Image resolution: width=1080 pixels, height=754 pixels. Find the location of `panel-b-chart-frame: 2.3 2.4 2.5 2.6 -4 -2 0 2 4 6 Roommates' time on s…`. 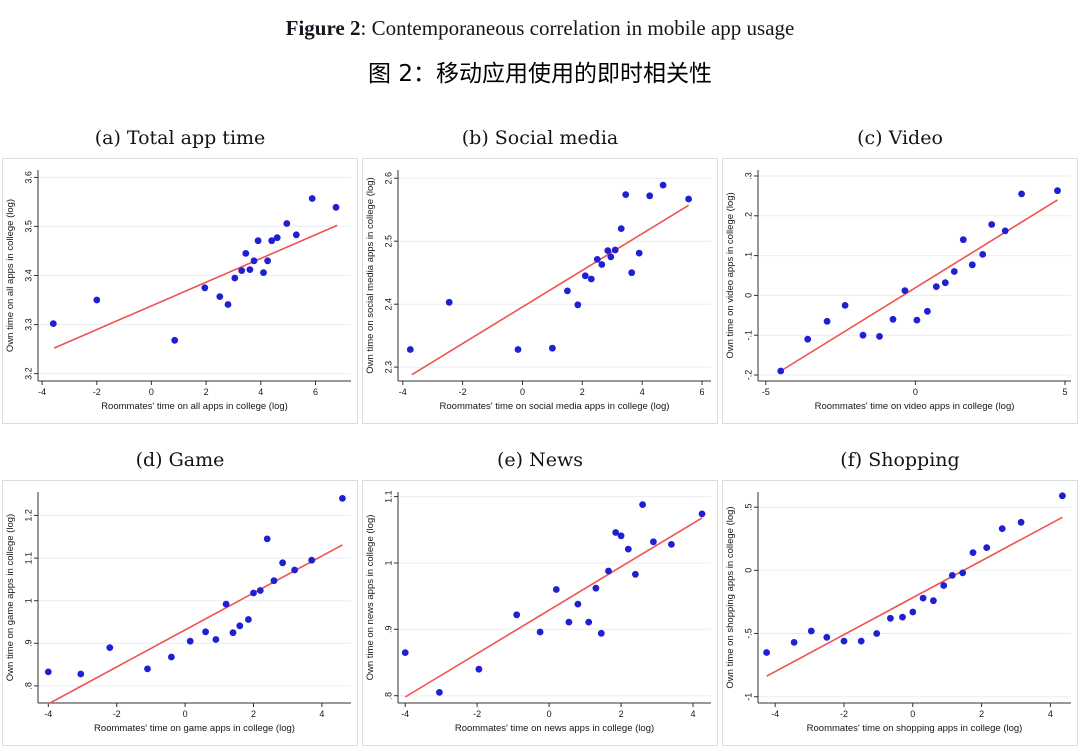

panel-b-chart-frame: 2.3 2.4 2.5 2.6 -4 -2 0 2 4 6 Roommates' time on s… is located at coordinates (540, 291).